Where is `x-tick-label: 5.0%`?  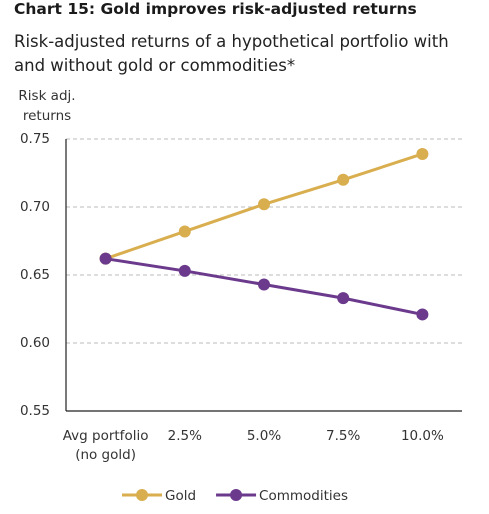
x-tick-label: 5.0% is located at coordinates (264, 436).